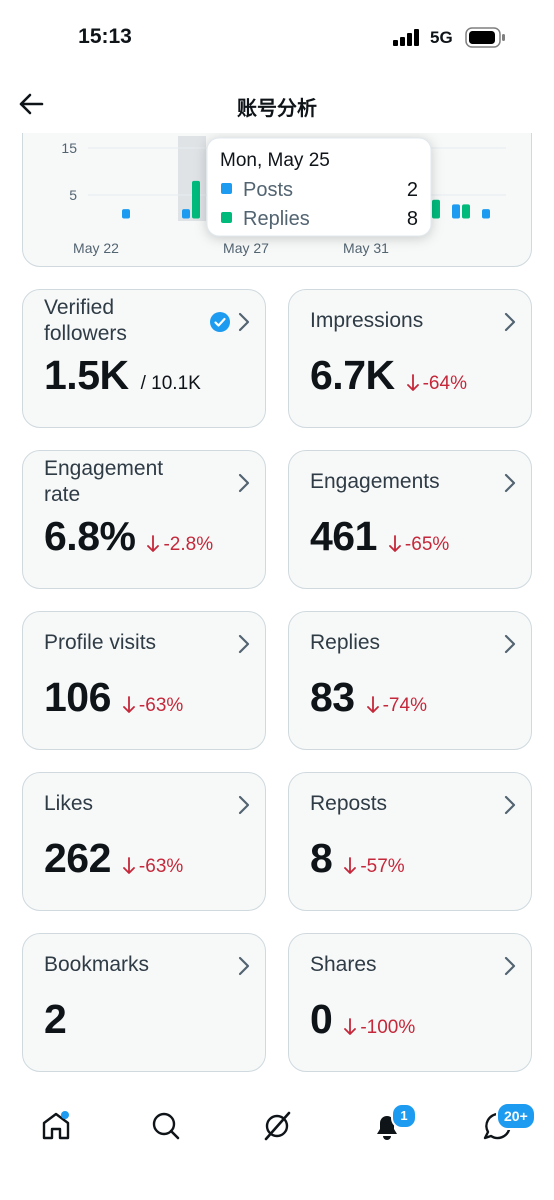 Image resolution: width=554 pixels, height=1200 pixels. Describe the element at coordinates (388, 1027) in the screenshot. I see `metric-change: -100%` at that location.